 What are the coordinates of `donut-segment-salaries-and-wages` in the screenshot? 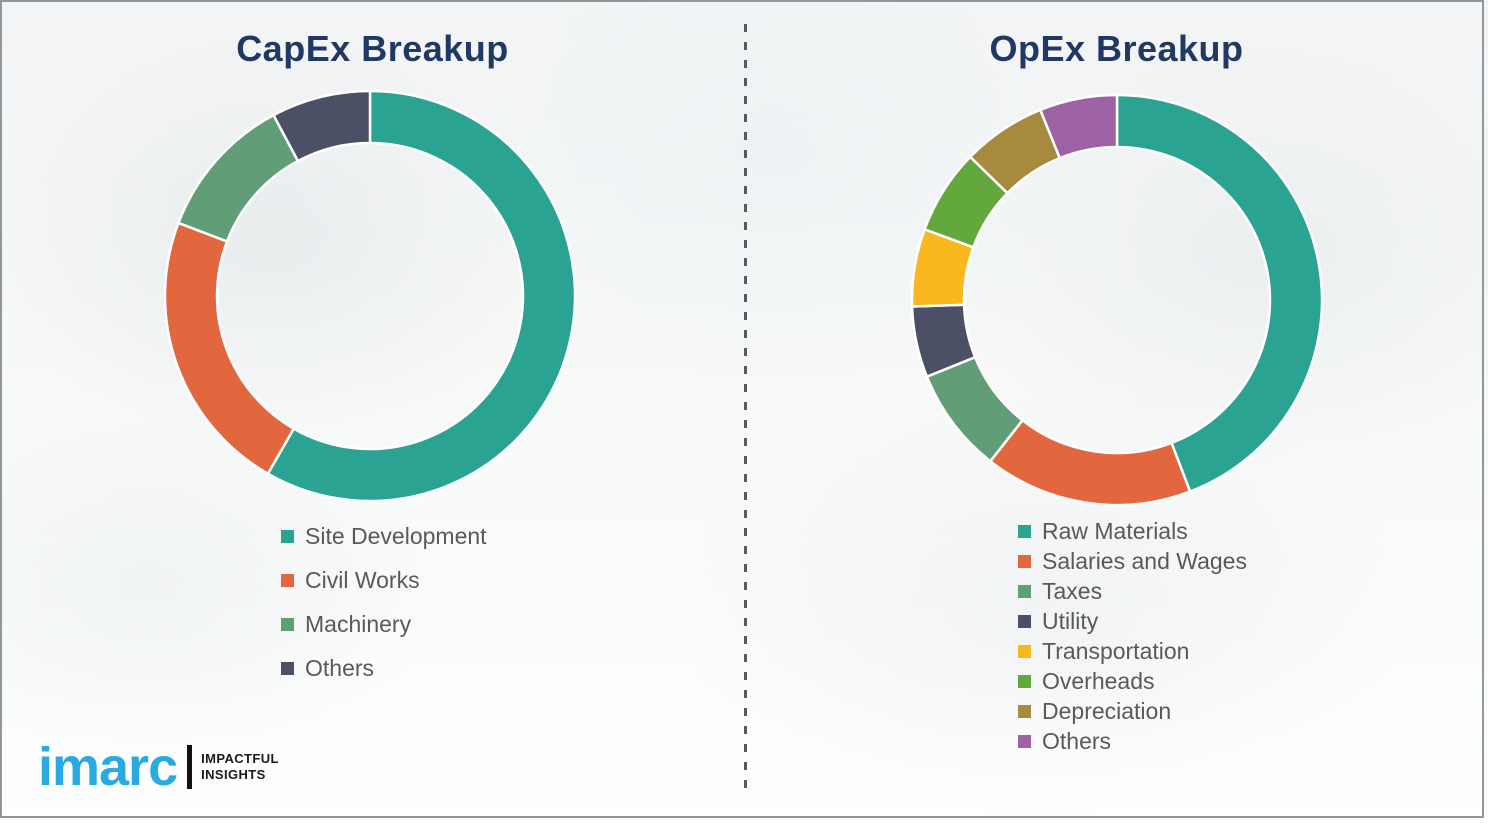 It's located at (1090, 463).